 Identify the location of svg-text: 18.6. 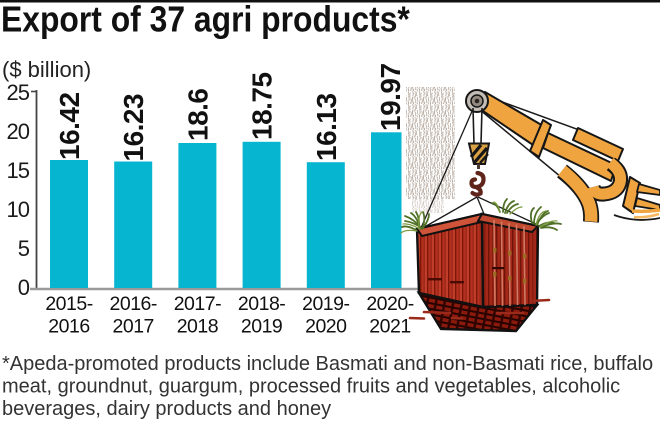
(197, 115).